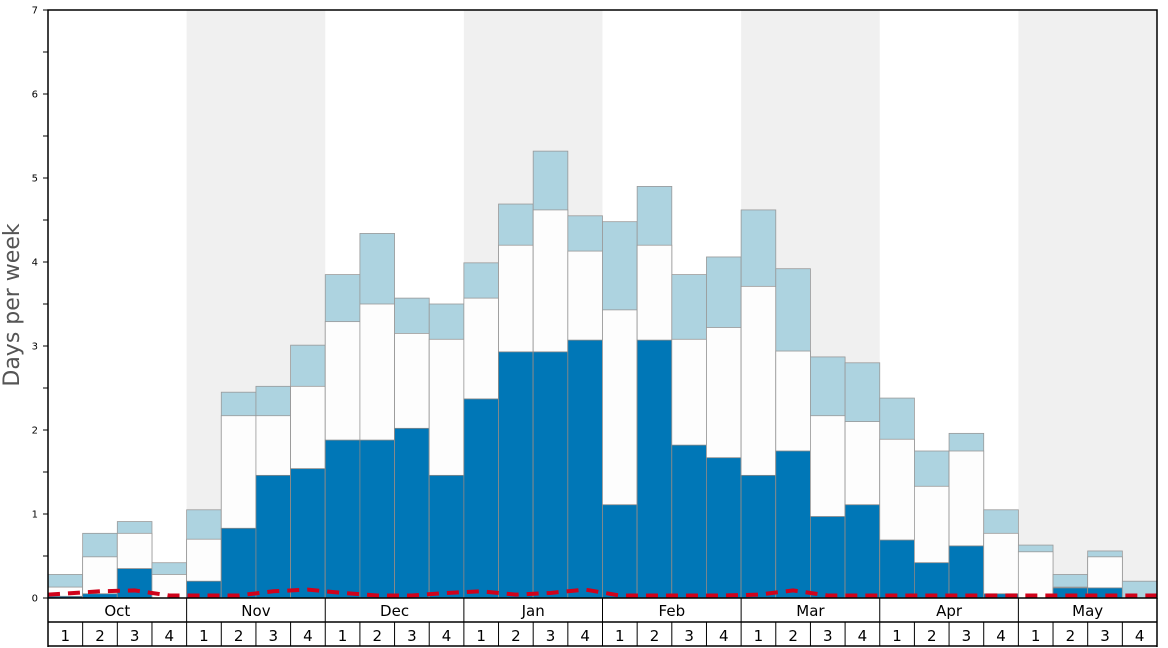 The height and width of the screenshot is (648, 1168). I want to click on y-tick-label: 5, so click(35, 179).